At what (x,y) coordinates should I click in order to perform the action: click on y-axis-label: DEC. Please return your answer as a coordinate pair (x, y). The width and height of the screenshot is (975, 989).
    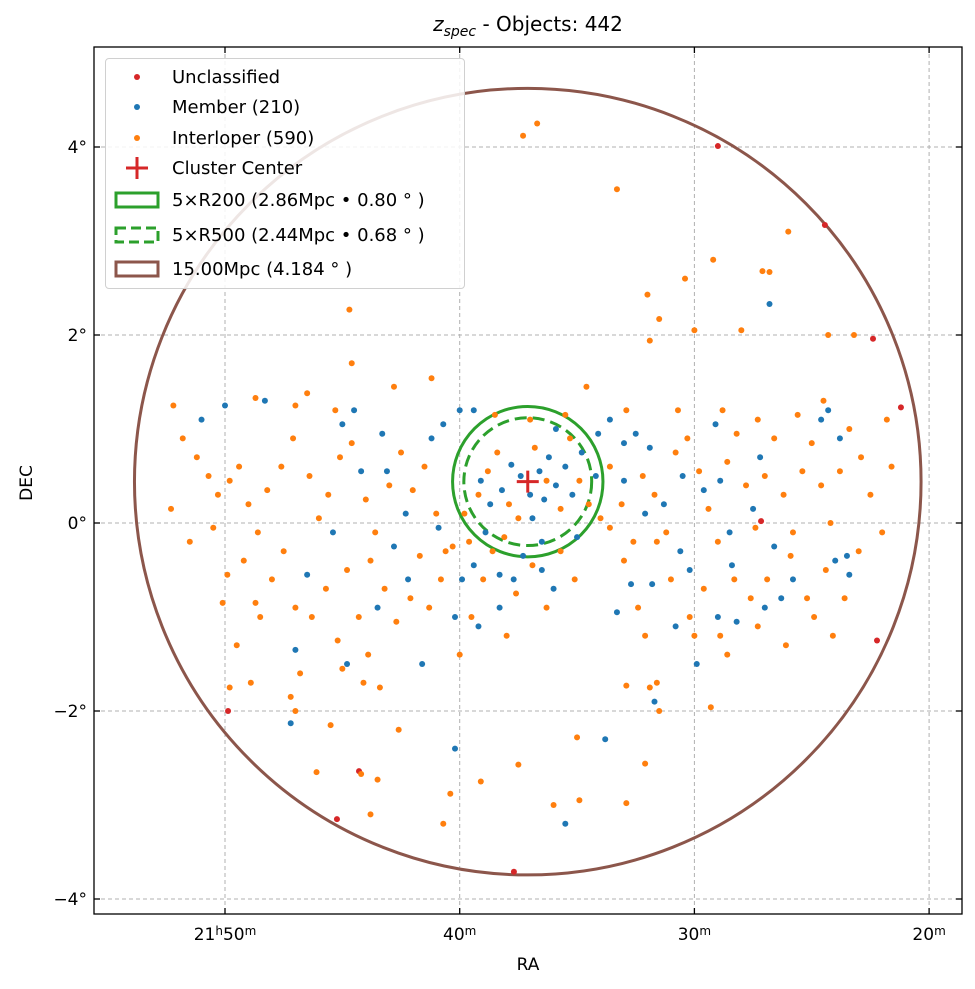
    Looking at the image, I should click on (27, 483).